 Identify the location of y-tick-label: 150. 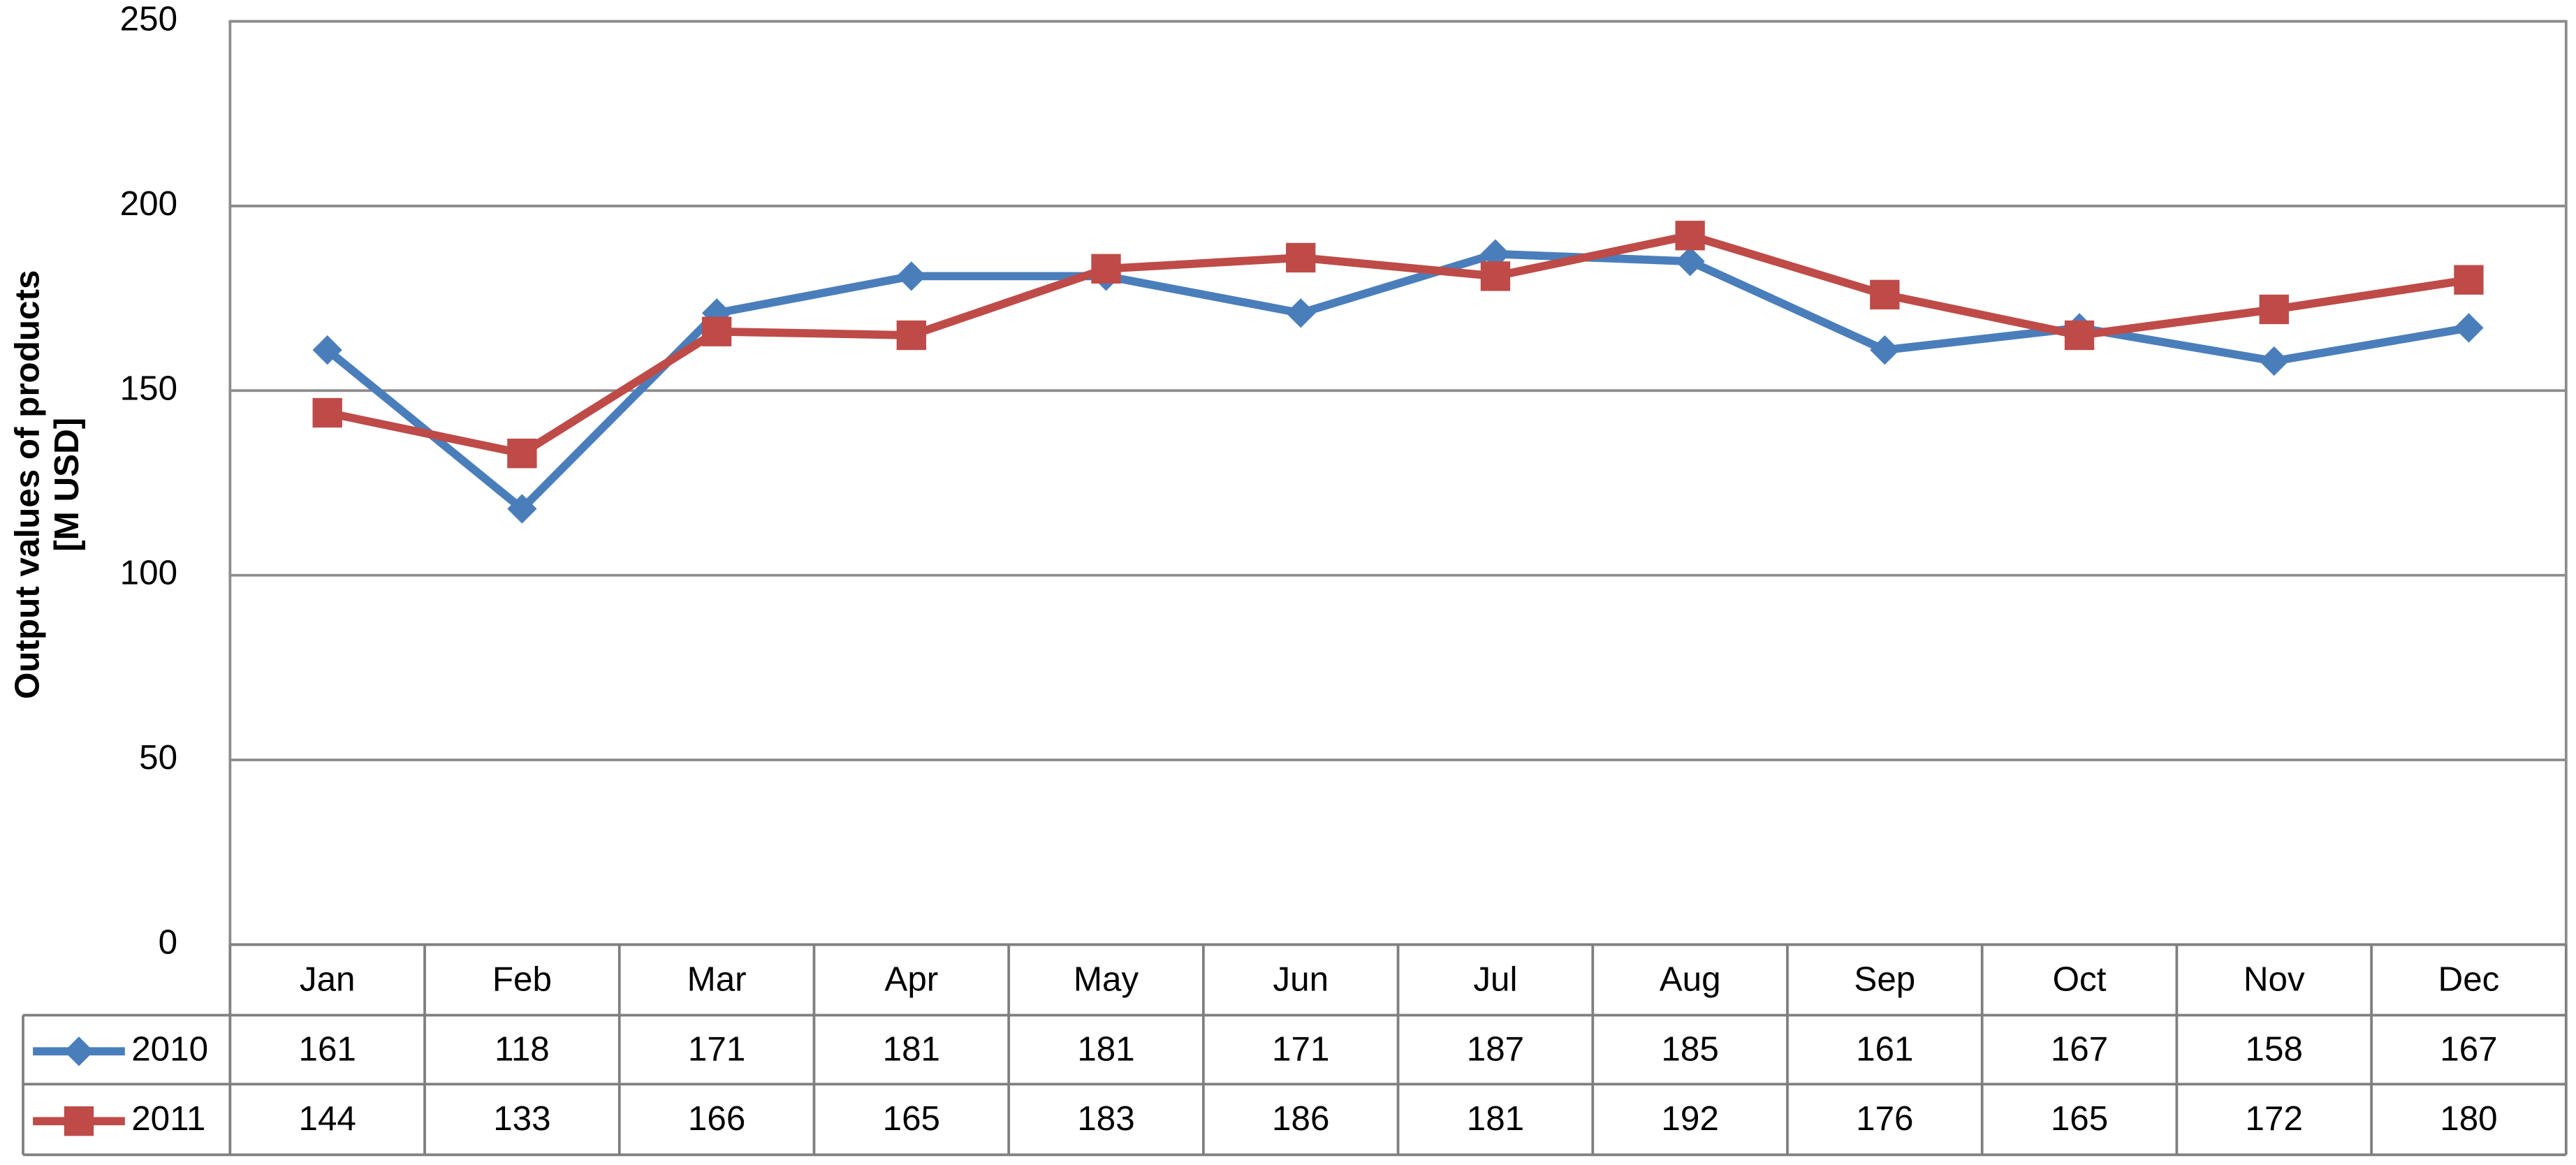
(148, 388).